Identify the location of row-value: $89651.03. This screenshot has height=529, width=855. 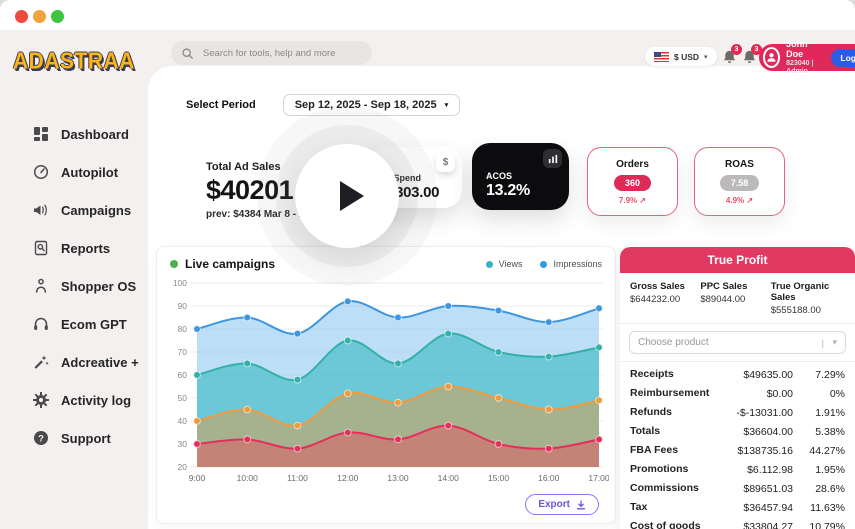
(768, 488).